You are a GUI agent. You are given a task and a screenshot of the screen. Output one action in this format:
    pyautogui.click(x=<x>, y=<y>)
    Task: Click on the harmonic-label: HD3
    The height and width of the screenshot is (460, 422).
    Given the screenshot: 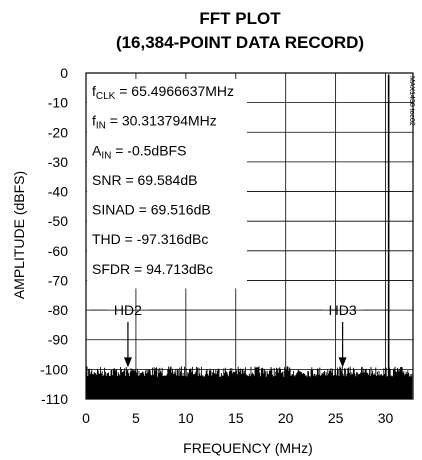 What is the action you would take?
    pyautogui.click(x=343, y=310)
    